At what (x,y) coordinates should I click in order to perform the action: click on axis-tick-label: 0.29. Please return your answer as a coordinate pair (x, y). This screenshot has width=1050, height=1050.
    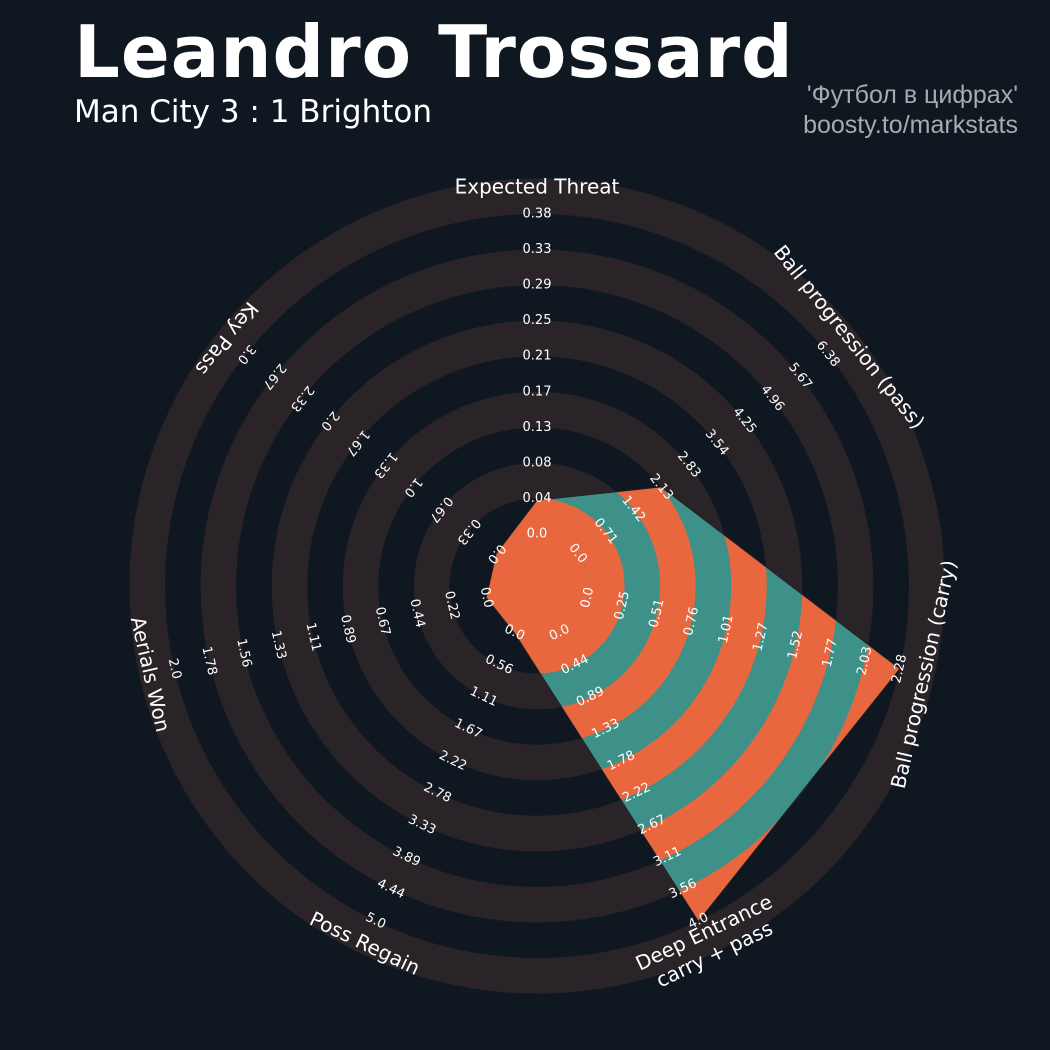
    Looking at the image, I should click on (537, 285).